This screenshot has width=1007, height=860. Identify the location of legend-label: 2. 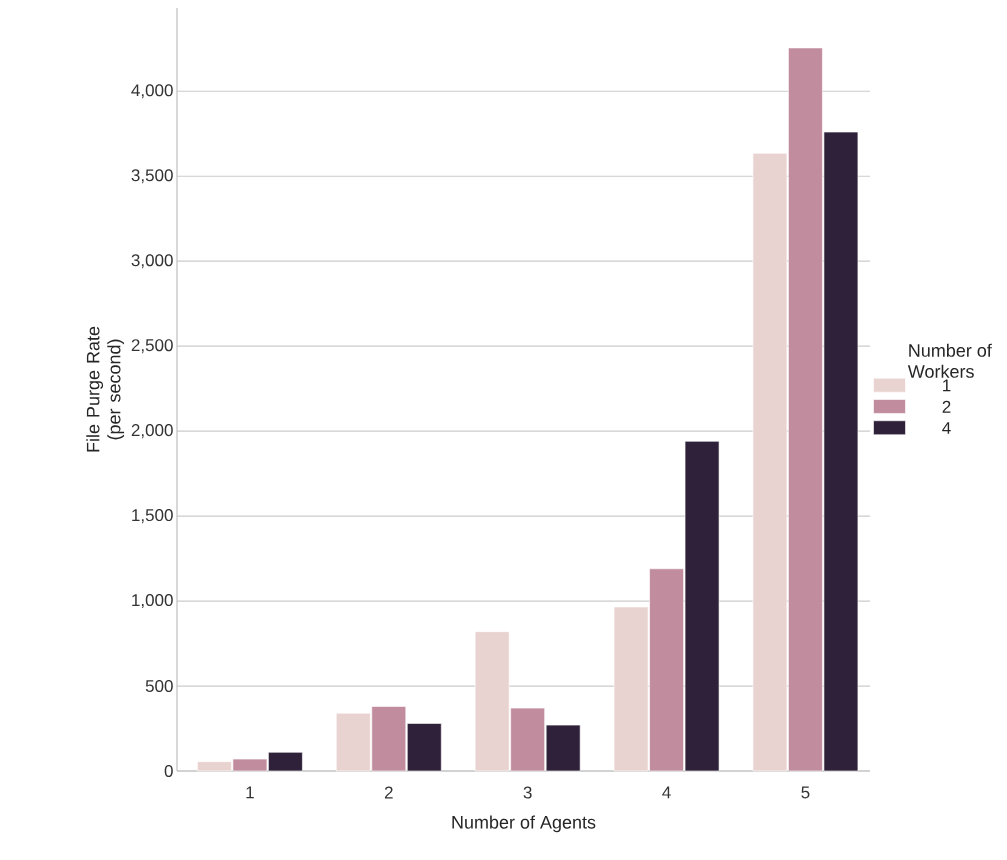
(946, 406).